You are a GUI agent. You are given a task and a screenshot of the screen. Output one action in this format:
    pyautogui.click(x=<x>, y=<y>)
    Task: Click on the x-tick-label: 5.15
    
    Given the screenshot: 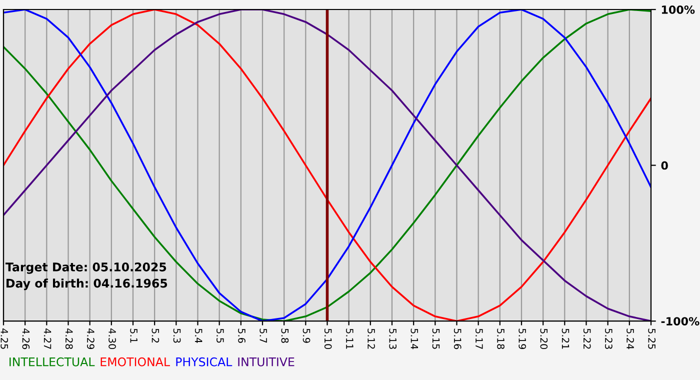 What is the action you would take?
    pyautogui.click(x=436, y=338)
    